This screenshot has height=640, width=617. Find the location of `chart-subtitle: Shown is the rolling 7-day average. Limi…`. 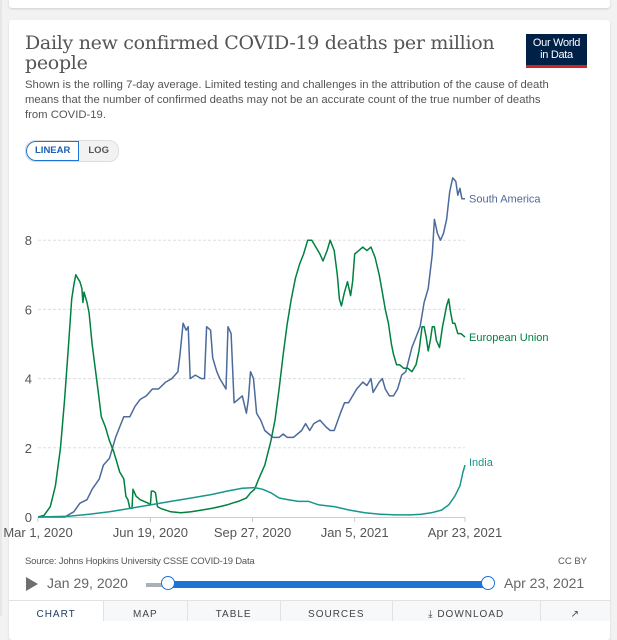

chart-subtitle: Shown is the rolling 7-day average. Limi… is located at coordinates (287, 100).